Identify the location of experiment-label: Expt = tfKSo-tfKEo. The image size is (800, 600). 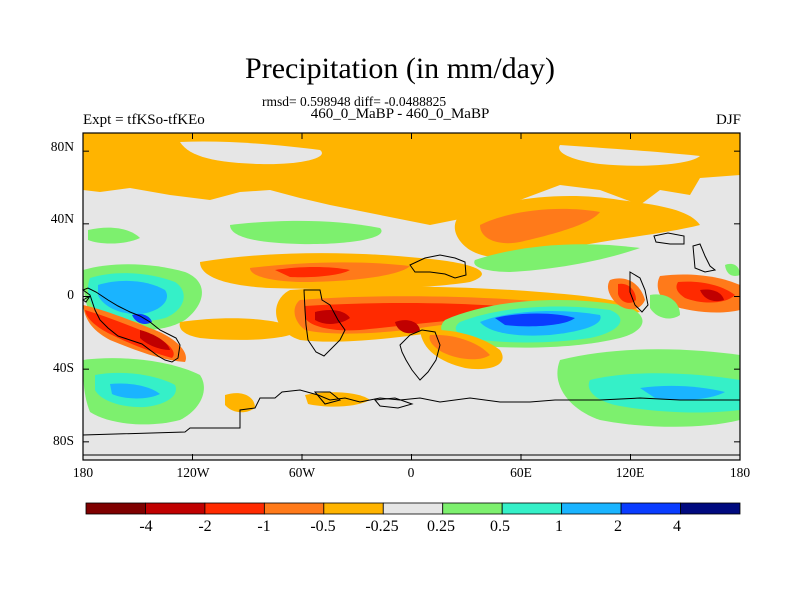
(144, 120).